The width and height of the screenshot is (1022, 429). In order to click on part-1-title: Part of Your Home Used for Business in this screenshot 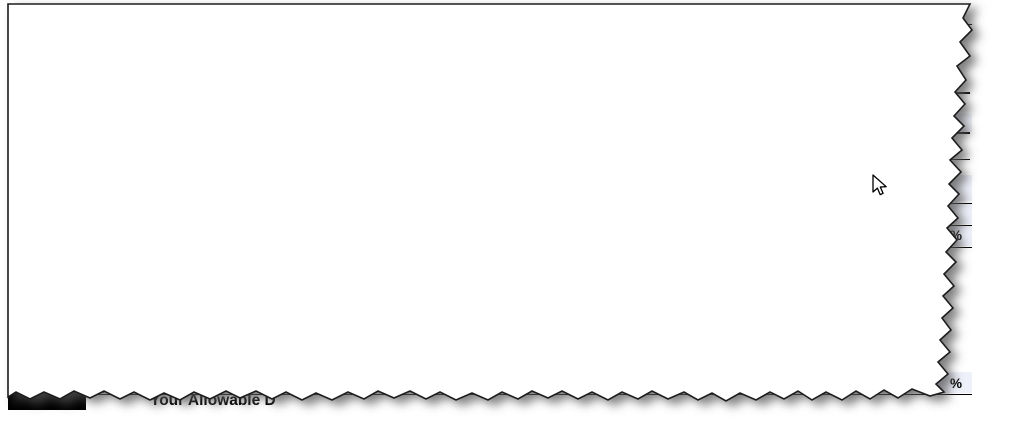, I will do `click(244, 146)`.